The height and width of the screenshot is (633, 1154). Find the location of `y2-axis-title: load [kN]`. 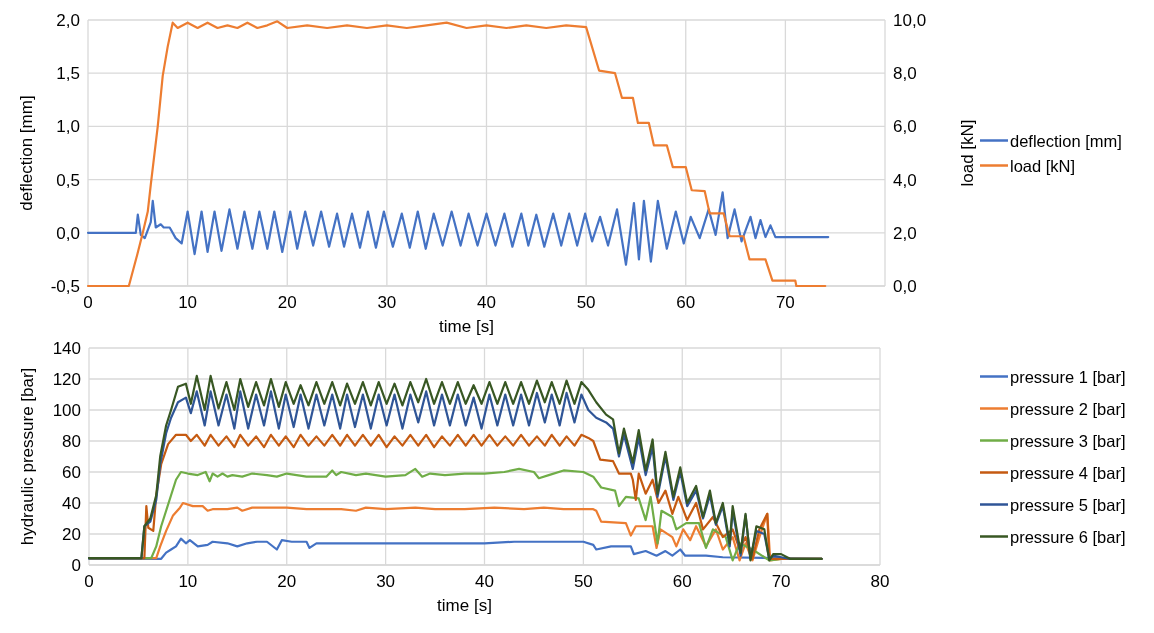

y2-axis-title: load [kN] is located at coordinates (967, 153).